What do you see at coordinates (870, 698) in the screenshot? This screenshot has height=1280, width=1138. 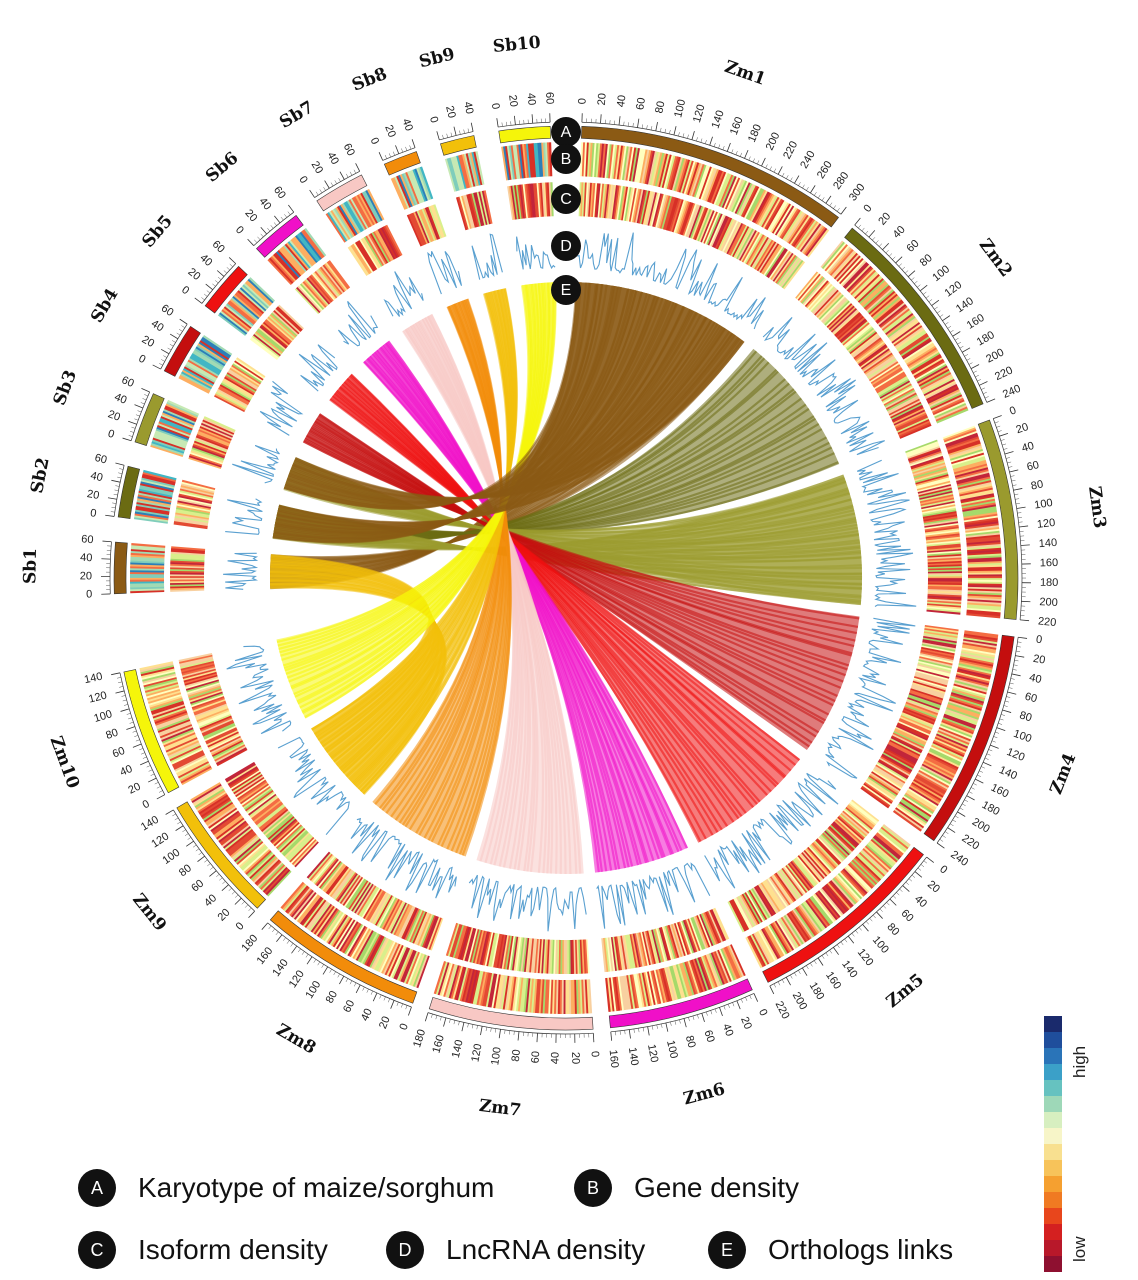 I see `lncrna-density-zm4` at bounding box center [870, 698].